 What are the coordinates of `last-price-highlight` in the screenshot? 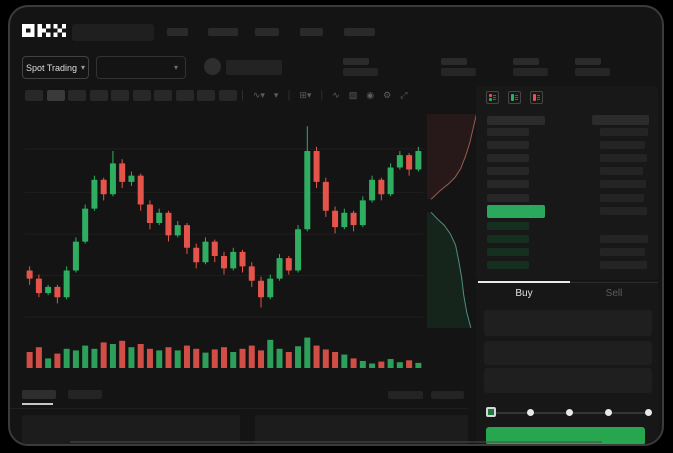 It's located at (516, 211).